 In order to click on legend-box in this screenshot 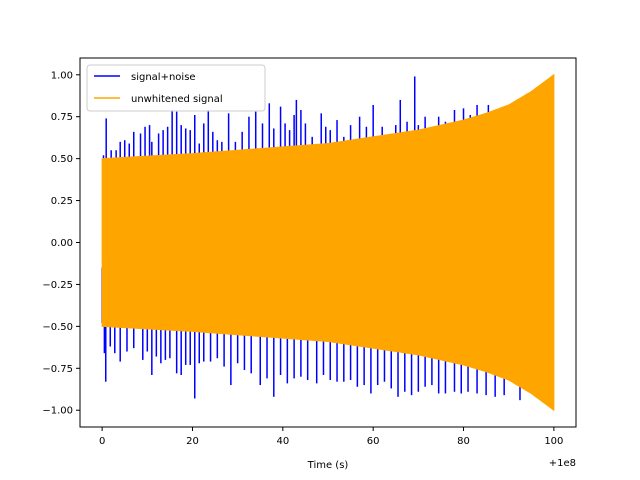, I will do `click(176, 88)`.